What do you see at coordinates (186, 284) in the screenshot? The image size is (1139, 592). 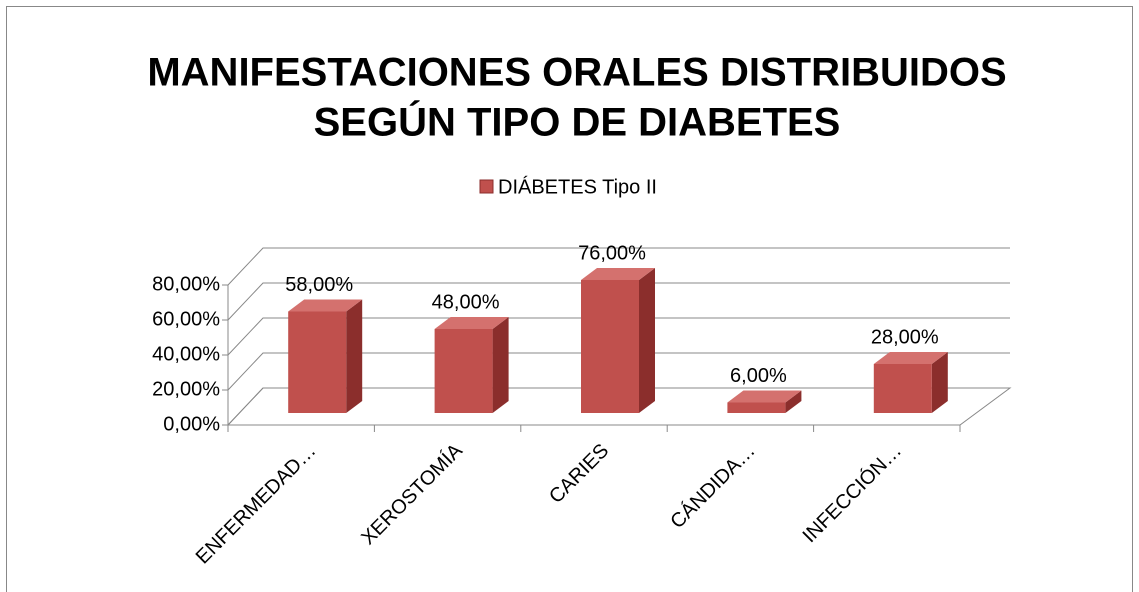 I see `y-tick-label: 80,00%` at bounding box center [186, 284].